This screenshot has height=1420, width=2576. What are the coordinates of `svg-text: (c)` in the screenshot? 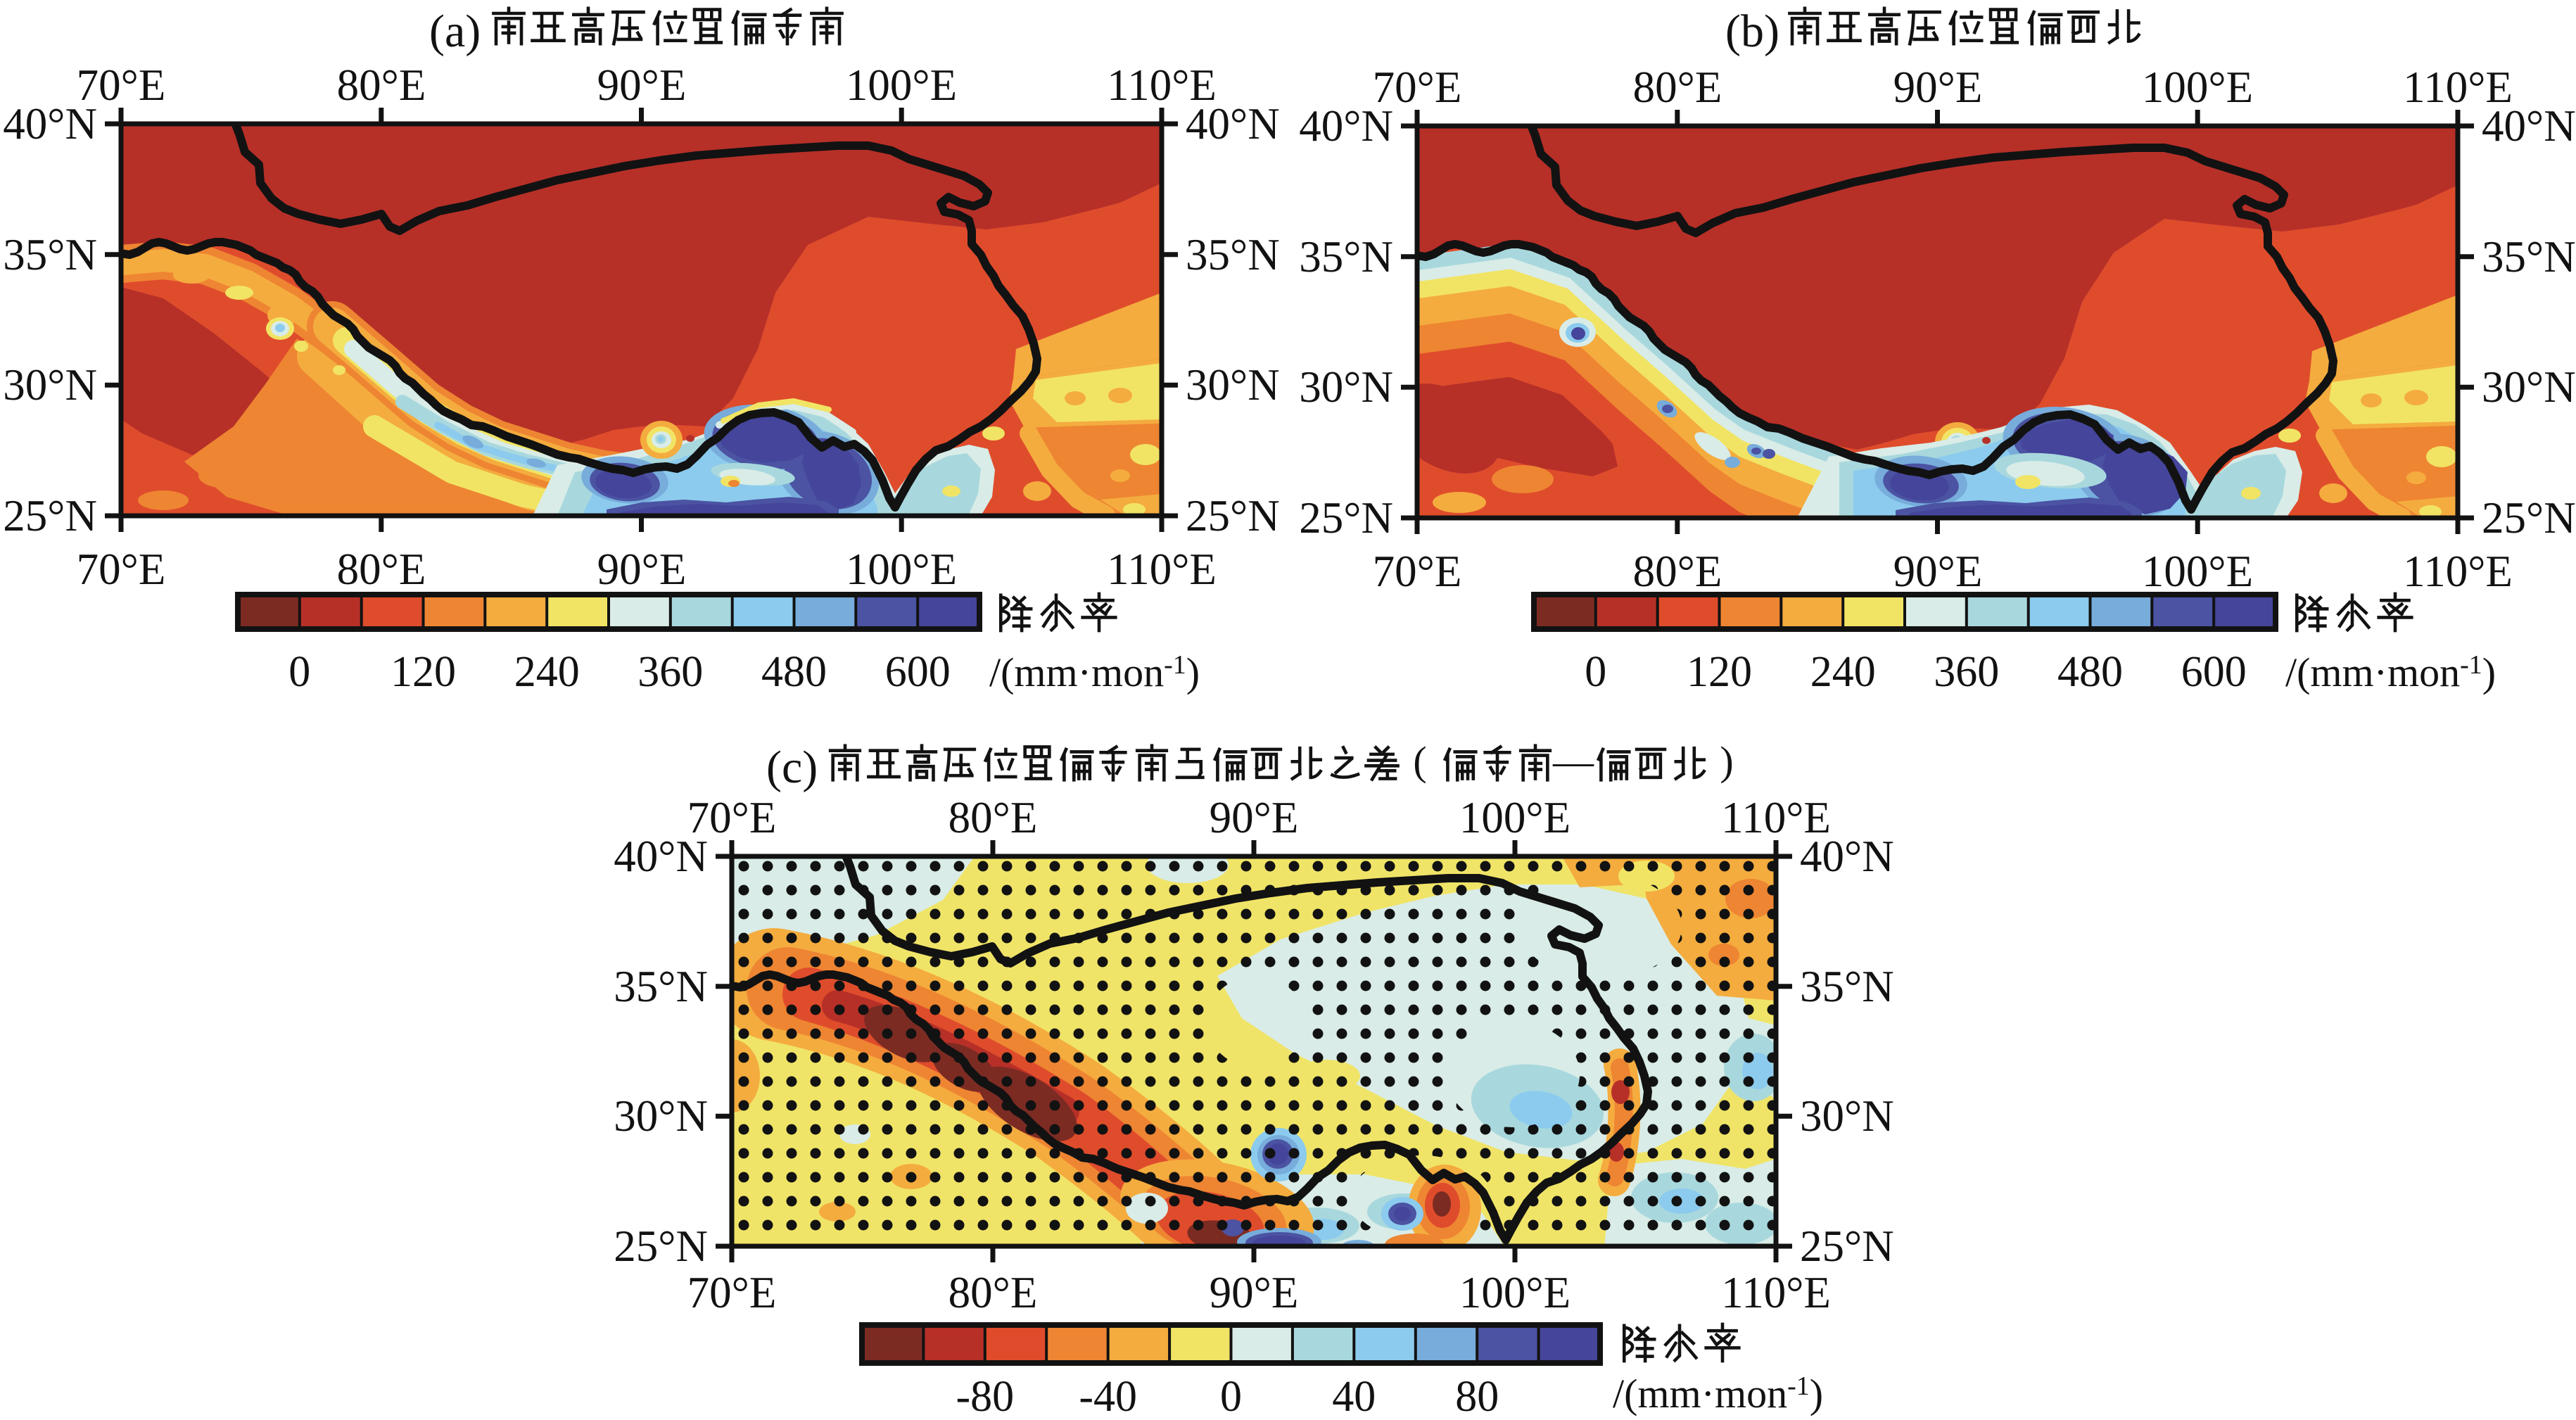 It's located at (792, 768).